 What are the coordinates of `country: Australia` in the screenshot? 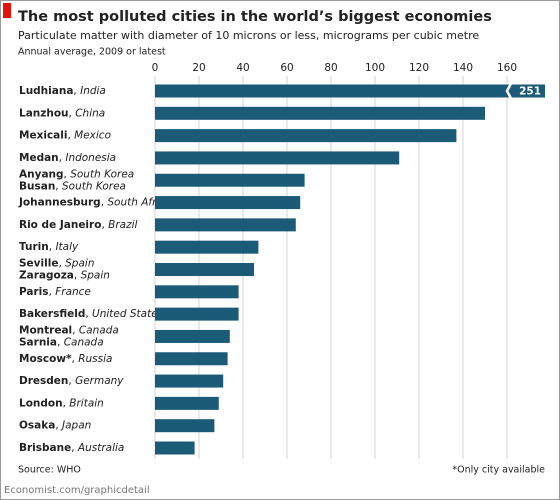 It's located at (100, 448).